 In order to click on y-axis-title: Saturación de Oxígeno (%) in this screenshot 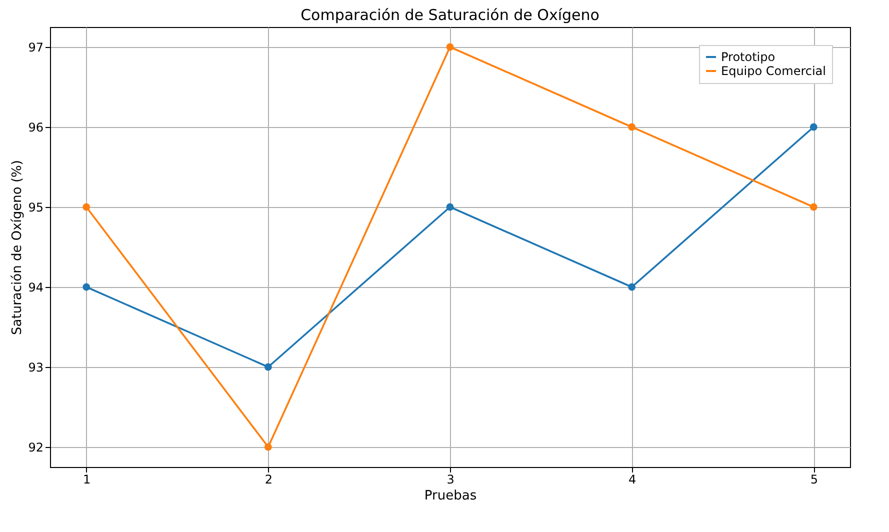, I will do `click(18, 247)`.